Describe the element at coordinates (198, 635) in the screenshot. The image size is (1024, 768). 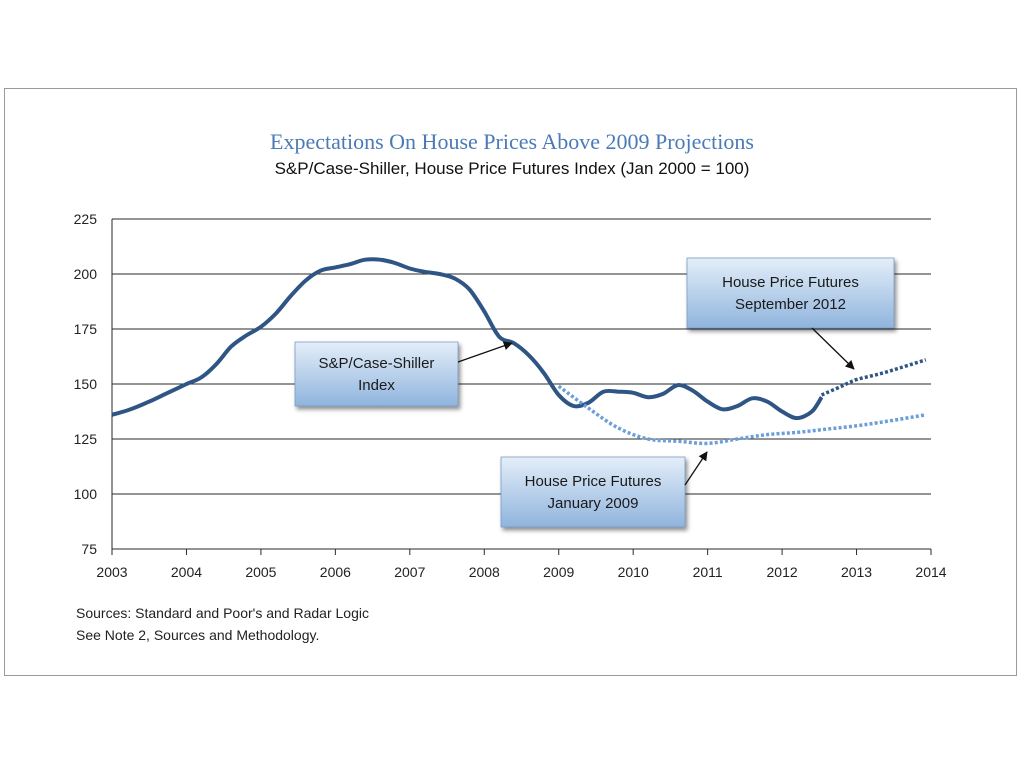
I see `methodology-note: See Note 2, Sources and Methodology.` at that location.